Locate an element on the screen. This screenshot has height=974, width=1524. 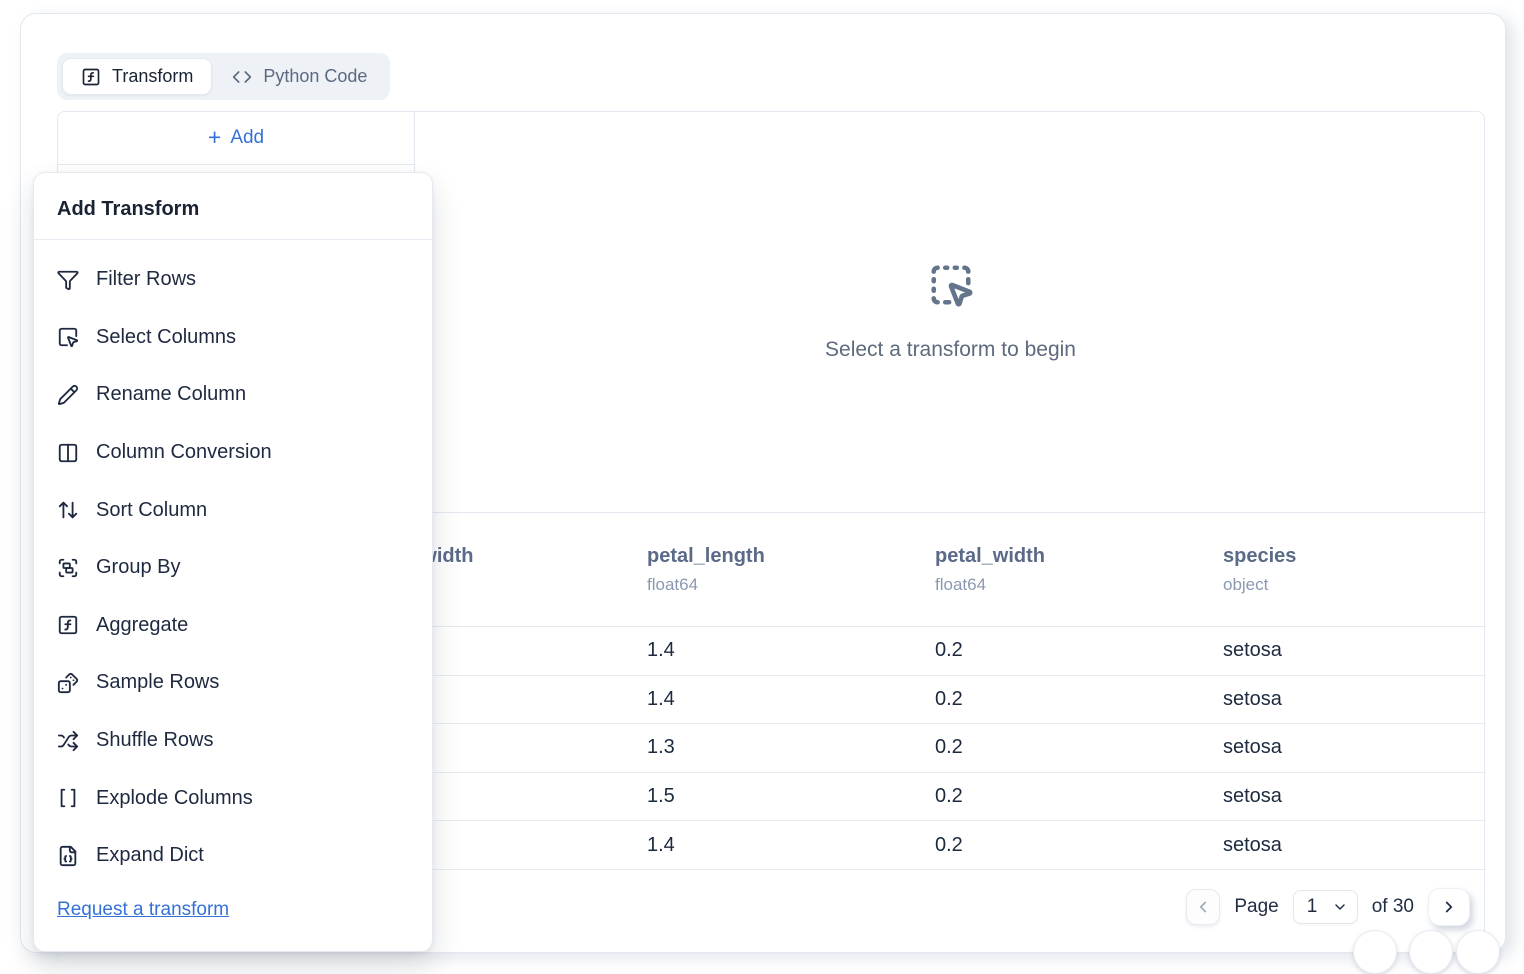
menu-item-column-conversion: Column Conversion is located at coordinates (233, 453).